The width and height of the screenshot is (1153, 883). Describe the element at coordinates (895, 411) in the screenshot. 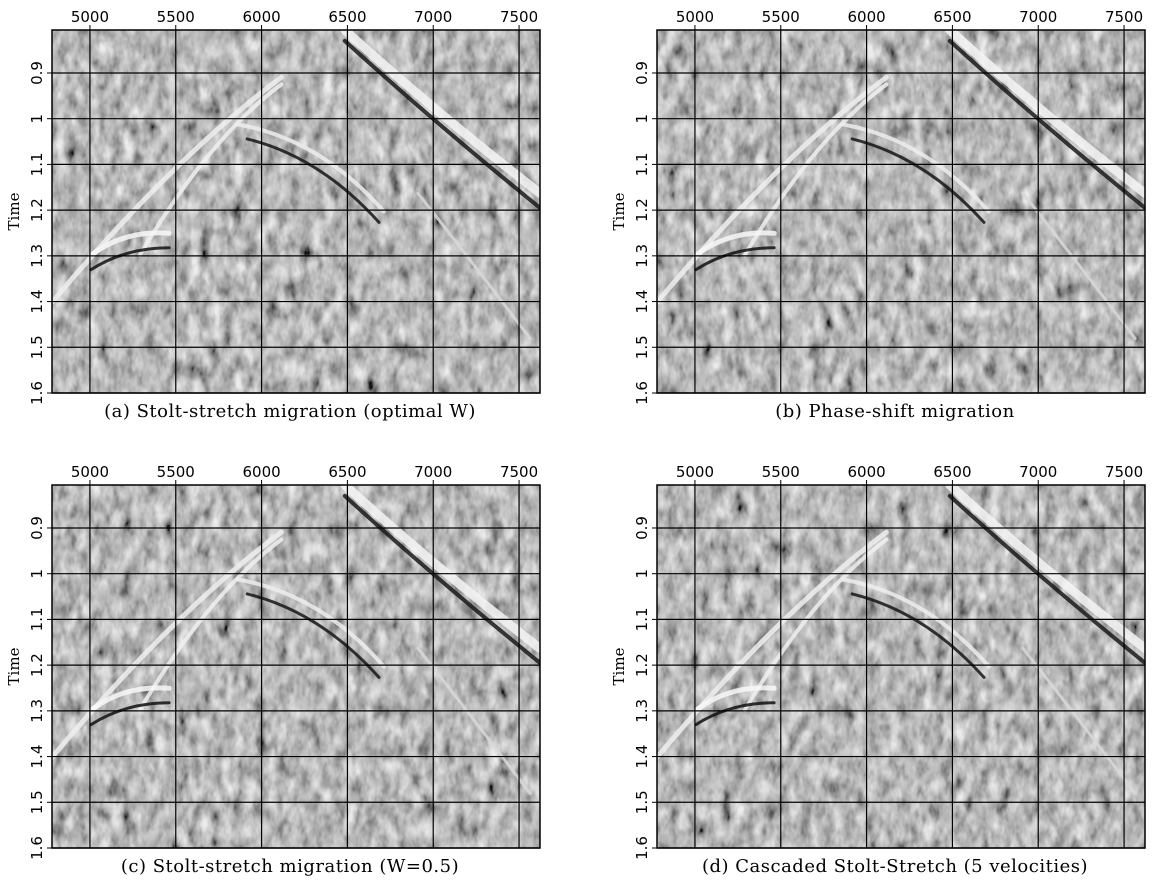

I see `caption: (b) Phase-shift migration` at that location.